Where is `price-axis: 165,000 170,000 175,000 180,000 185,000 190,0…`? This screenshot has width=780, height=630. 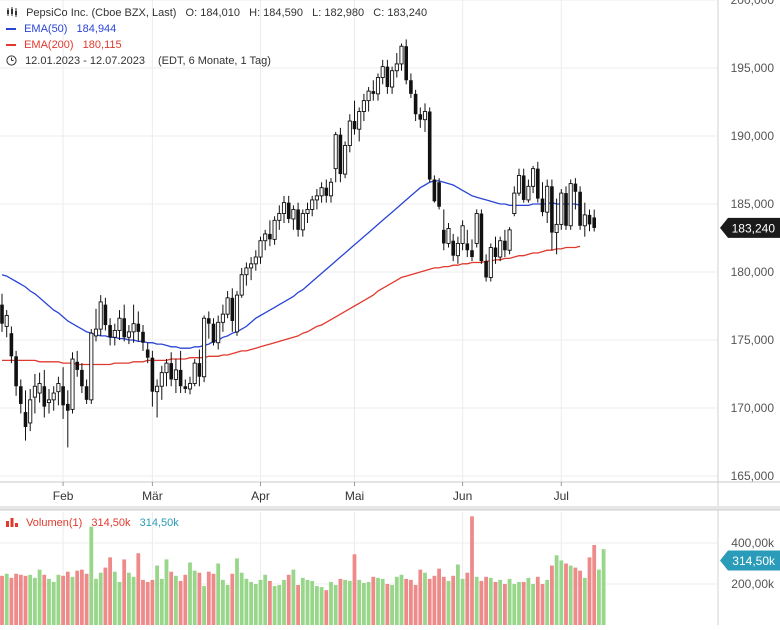
price-axis: 165,000 170,000 175,000 180,000 185,000 190,0… is located at coordinates (753, 241).